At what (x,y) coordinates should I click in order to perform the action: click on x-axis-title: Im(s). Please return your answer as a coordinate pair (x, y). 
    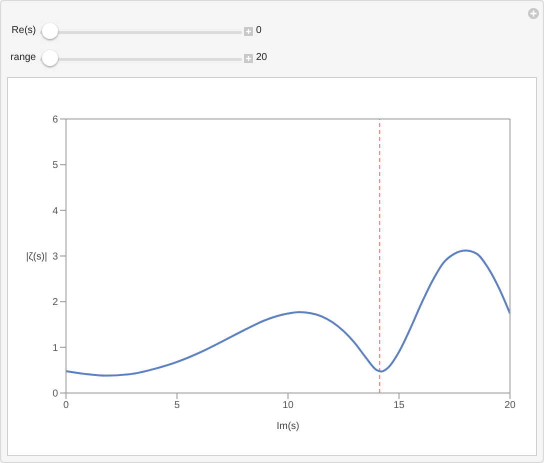
    Looking at the image, I should click on (288, 426).